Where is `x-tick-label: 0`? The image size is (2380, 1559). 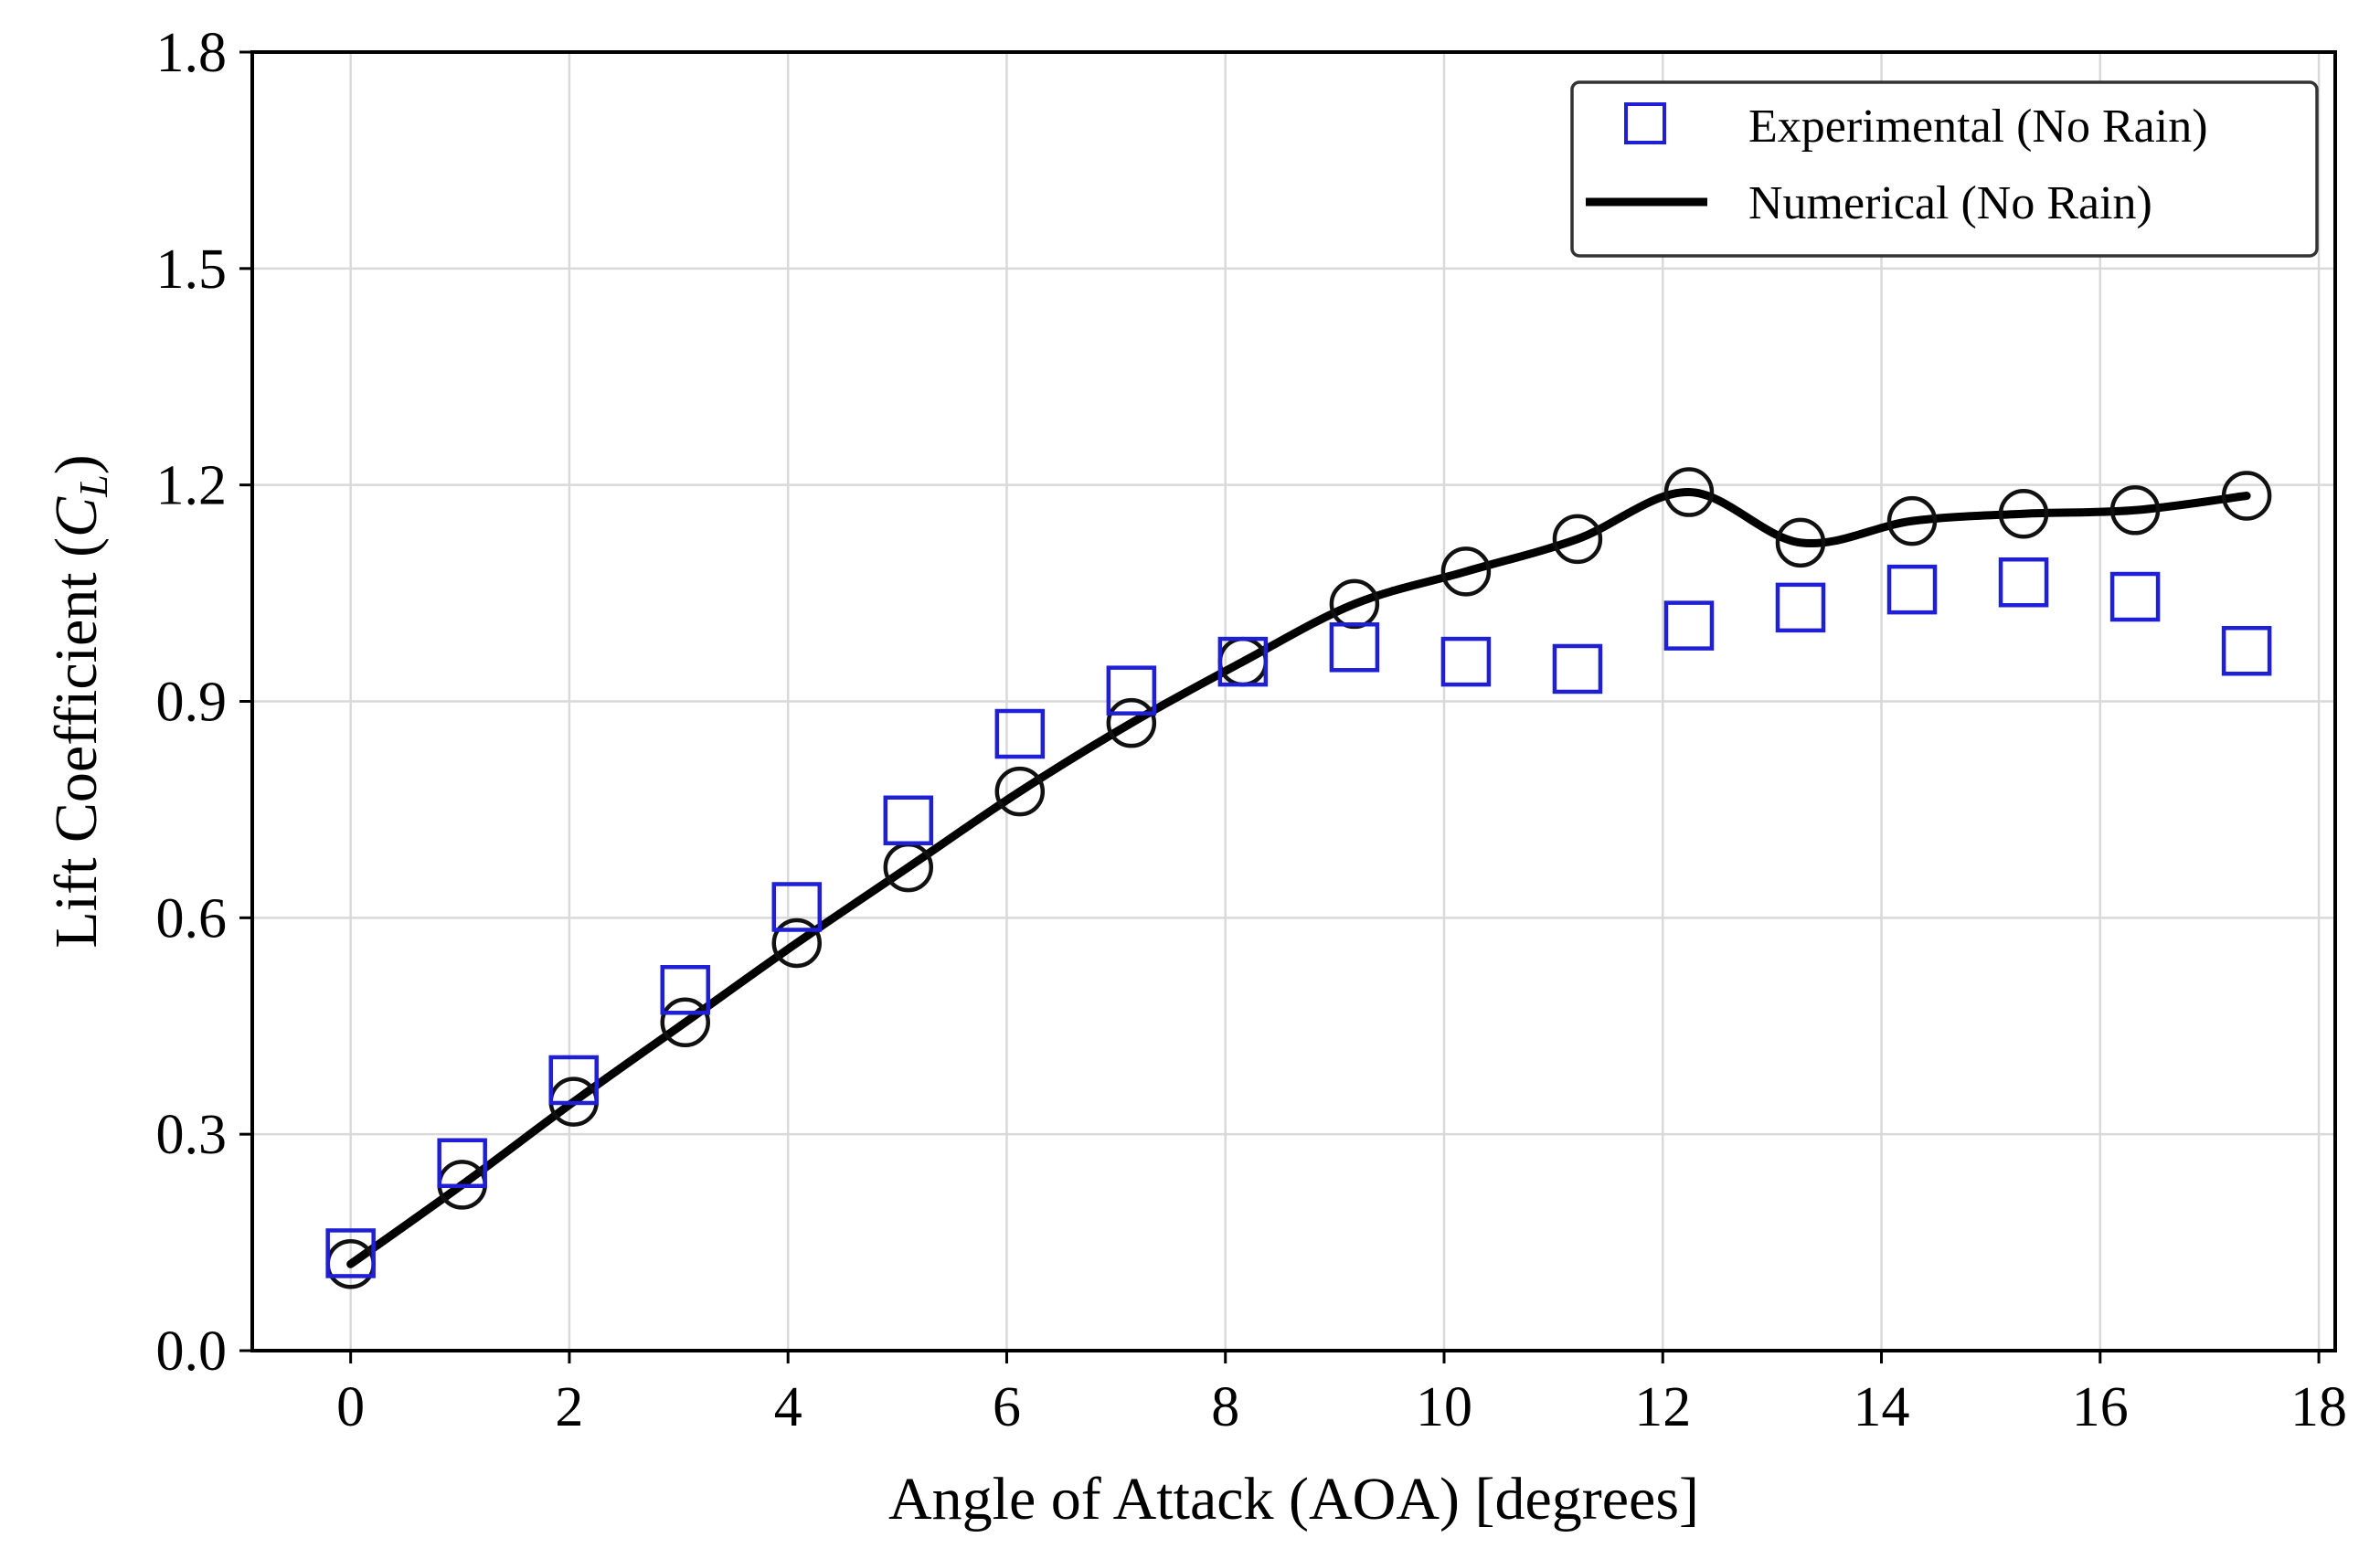 x-tick-label: 0 is located at coordinates (350, 1407).